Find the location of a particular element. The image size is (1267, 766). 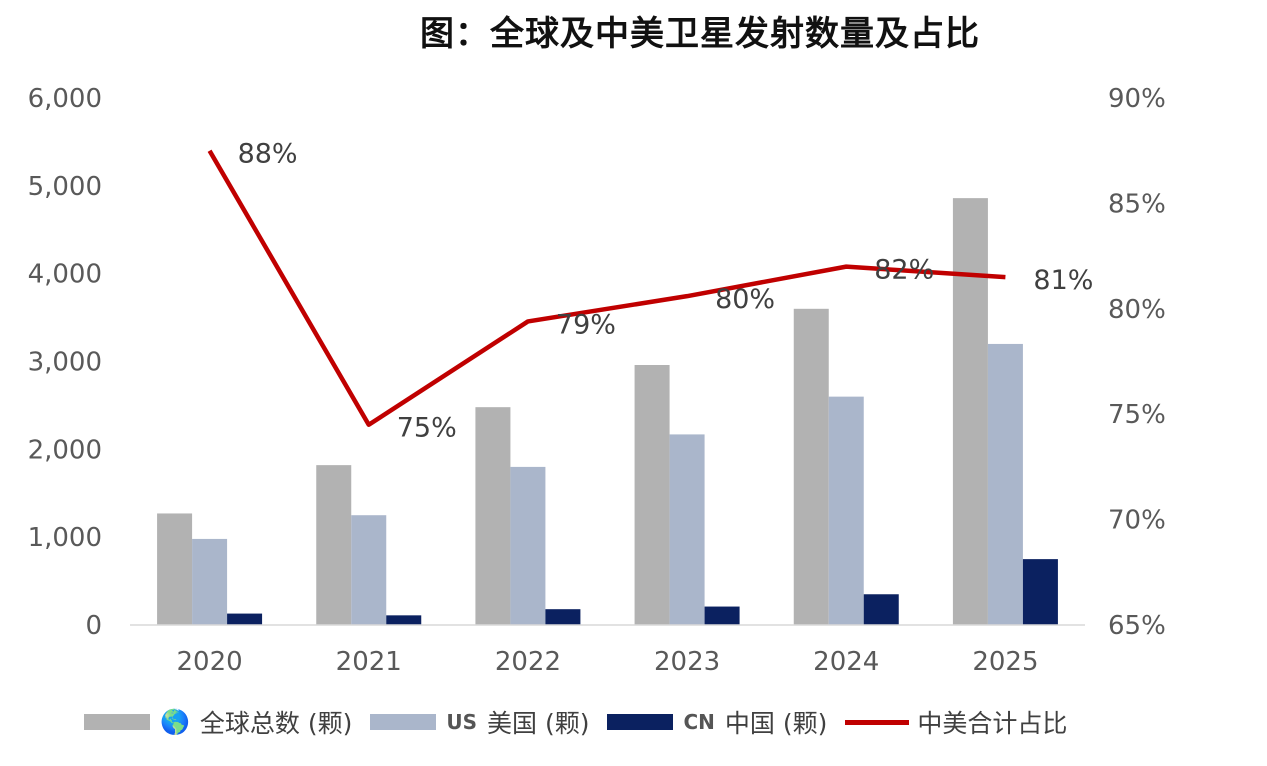

x-tick-label: 2024 is located at coordinates (846, 662).